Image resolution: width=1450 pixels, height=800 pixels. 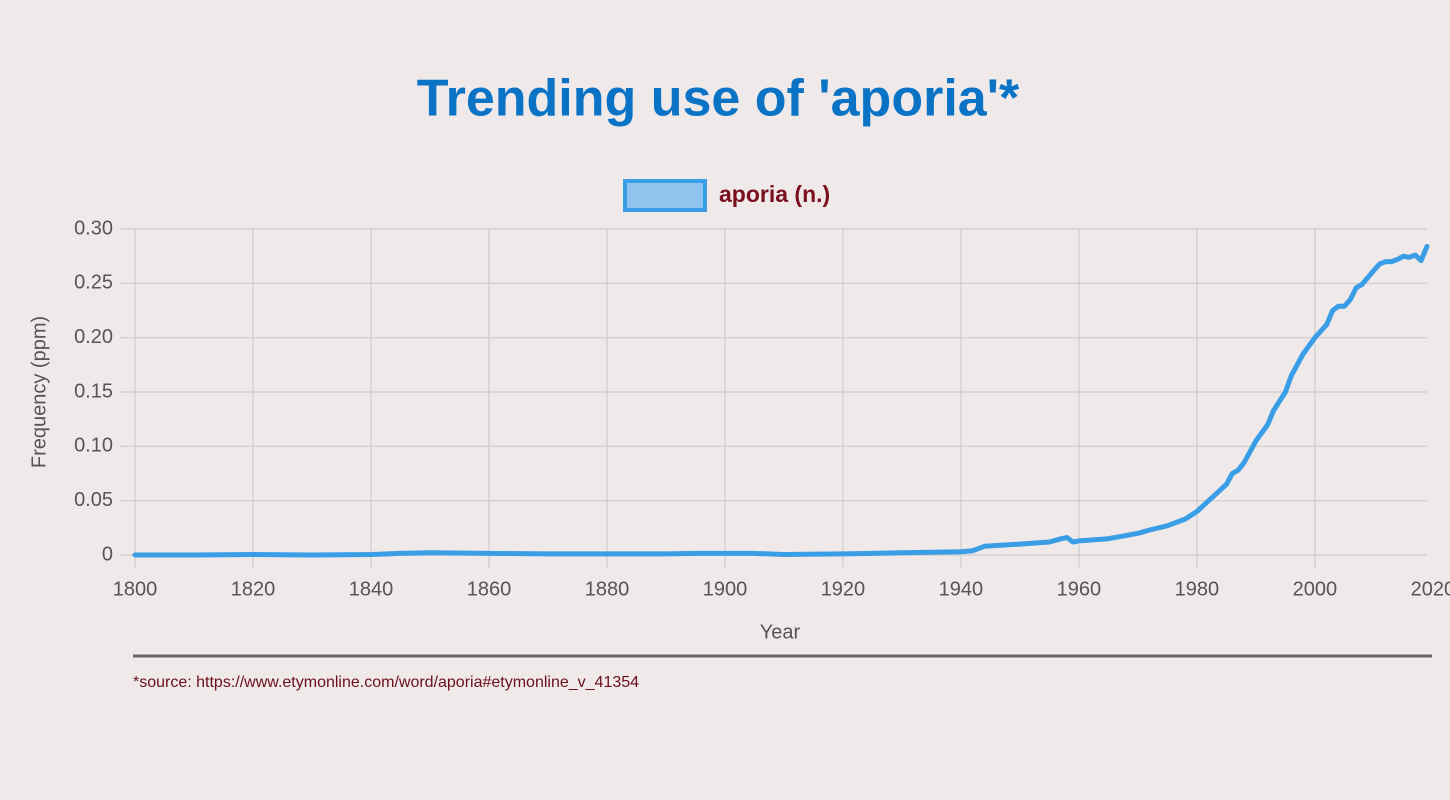 I want to click on x-tick-label: 2000, so click(x=1315, y=589).